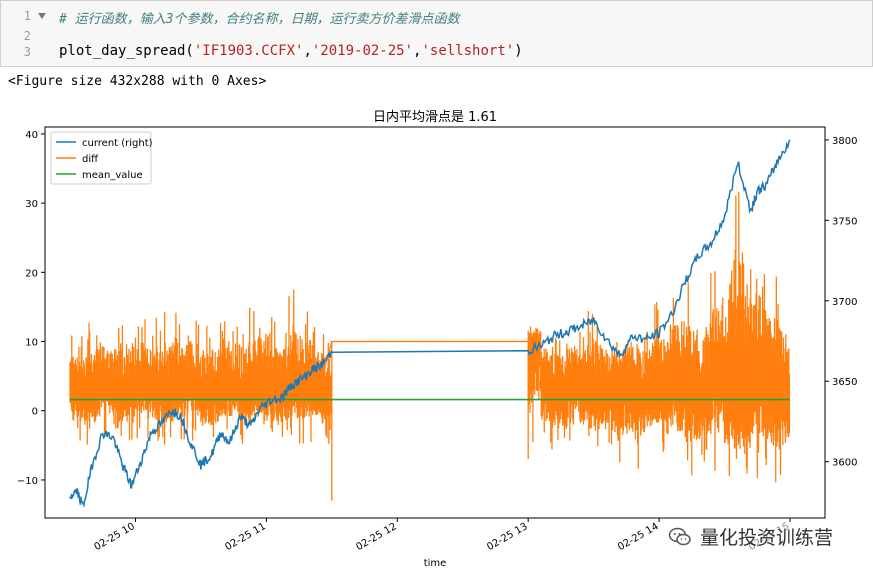  Describe the element at coordinates (767, 536) in the screenshot. I see `watermark-text: 量化投资训练营` at that location.